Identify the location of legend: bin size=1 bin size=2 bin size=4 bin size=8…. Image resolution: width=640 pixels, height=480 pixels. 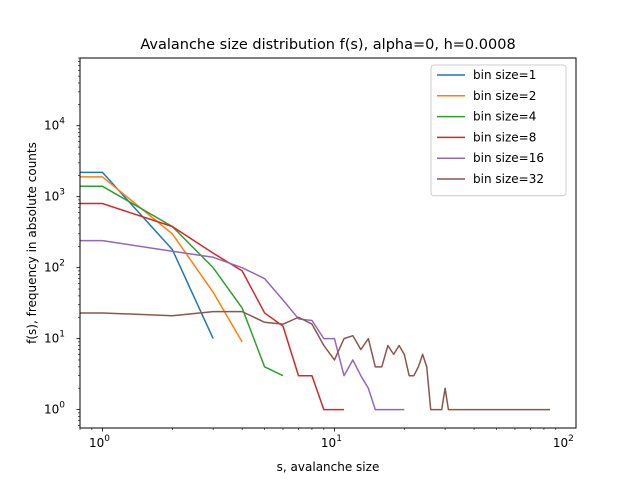
(498, 130).